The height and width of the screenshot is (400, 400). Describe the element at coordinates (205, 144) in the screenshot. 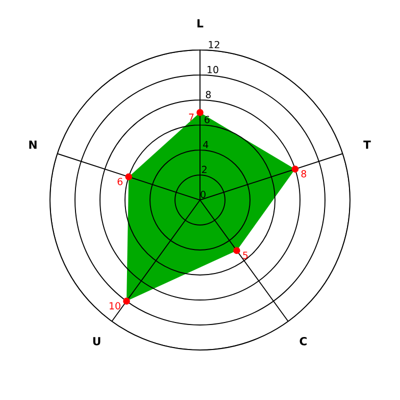

I see `y-tick-label: 4` at that location.